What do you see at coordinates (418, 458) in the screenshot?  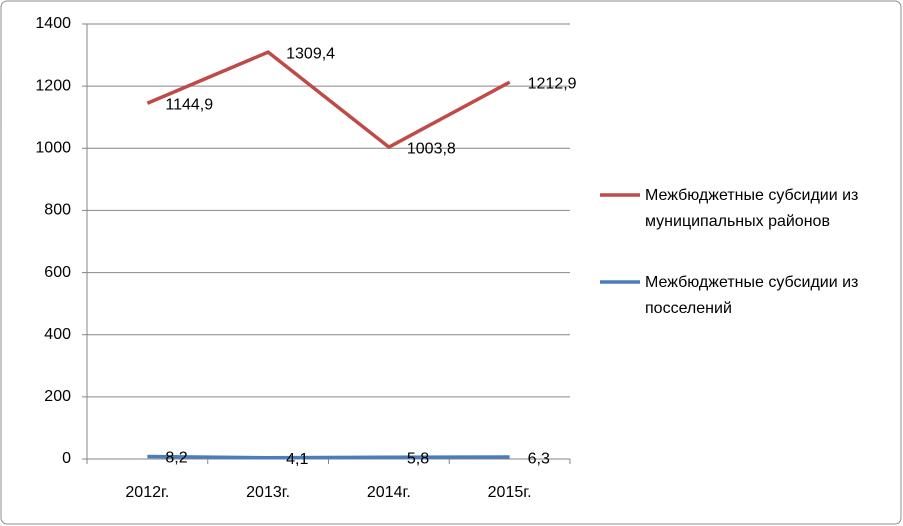 I see `data-label: 5,8` at bounding box center [418, 458].